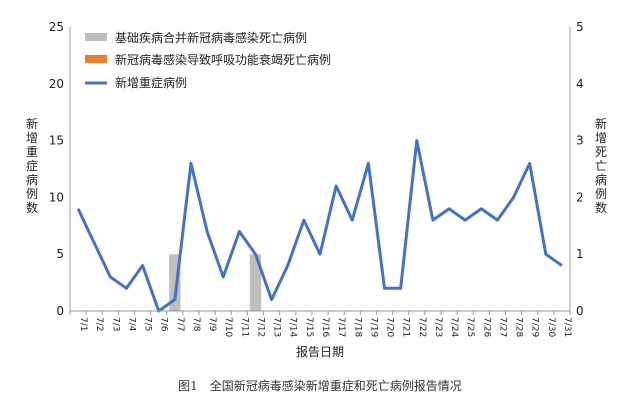 The image size is (640, 403). Describe the element at coordinates (320, 385) in the screenshot. I see `figure-caption: 图1 全国新冠病毒感染新增重症和死亡病例报告情况` at that location.